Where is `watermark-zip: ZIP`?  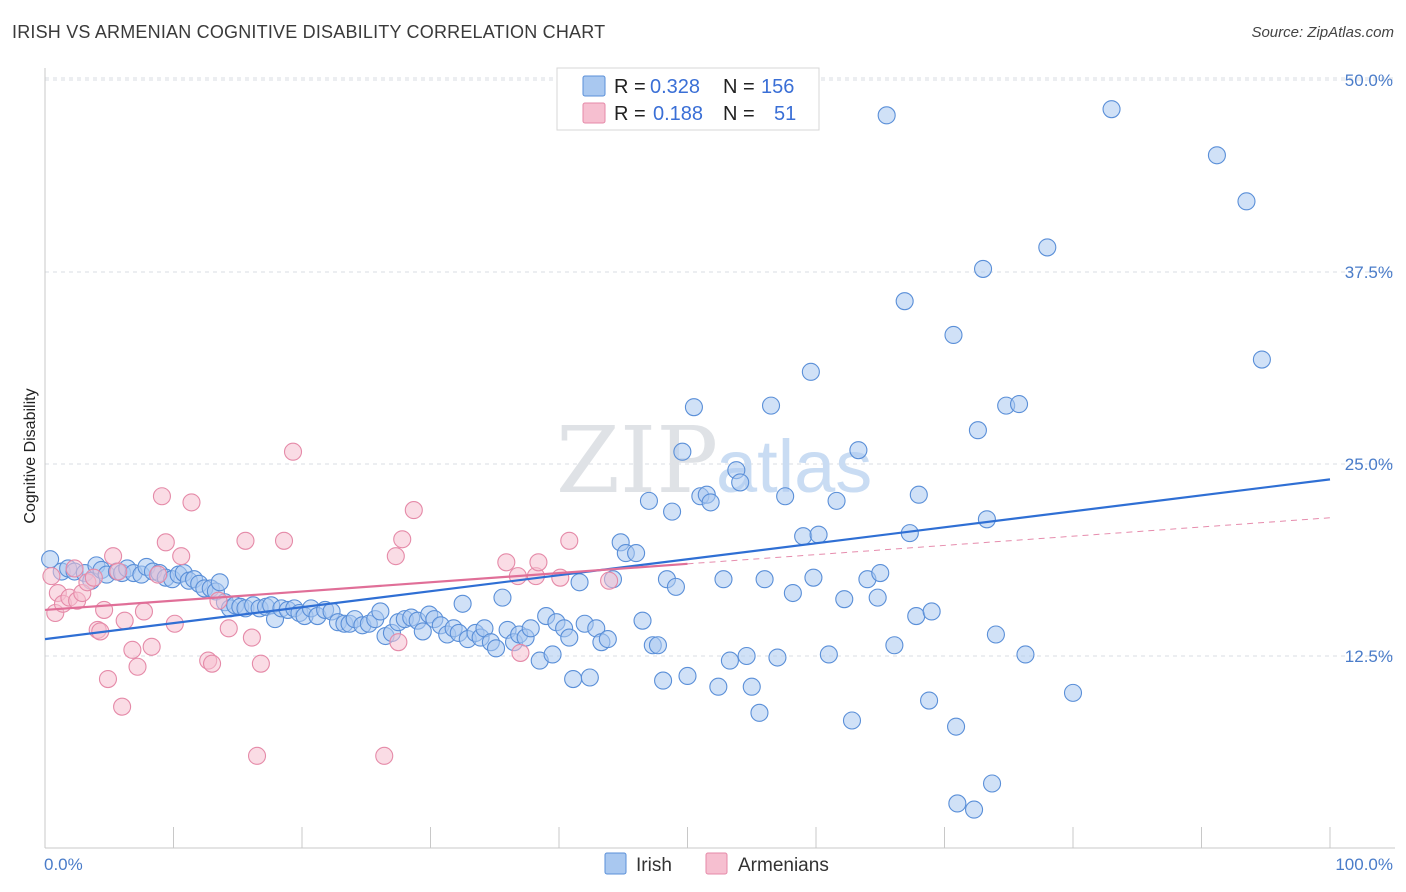 watermark-zip: ZIP is located at coordinates (637, 460).